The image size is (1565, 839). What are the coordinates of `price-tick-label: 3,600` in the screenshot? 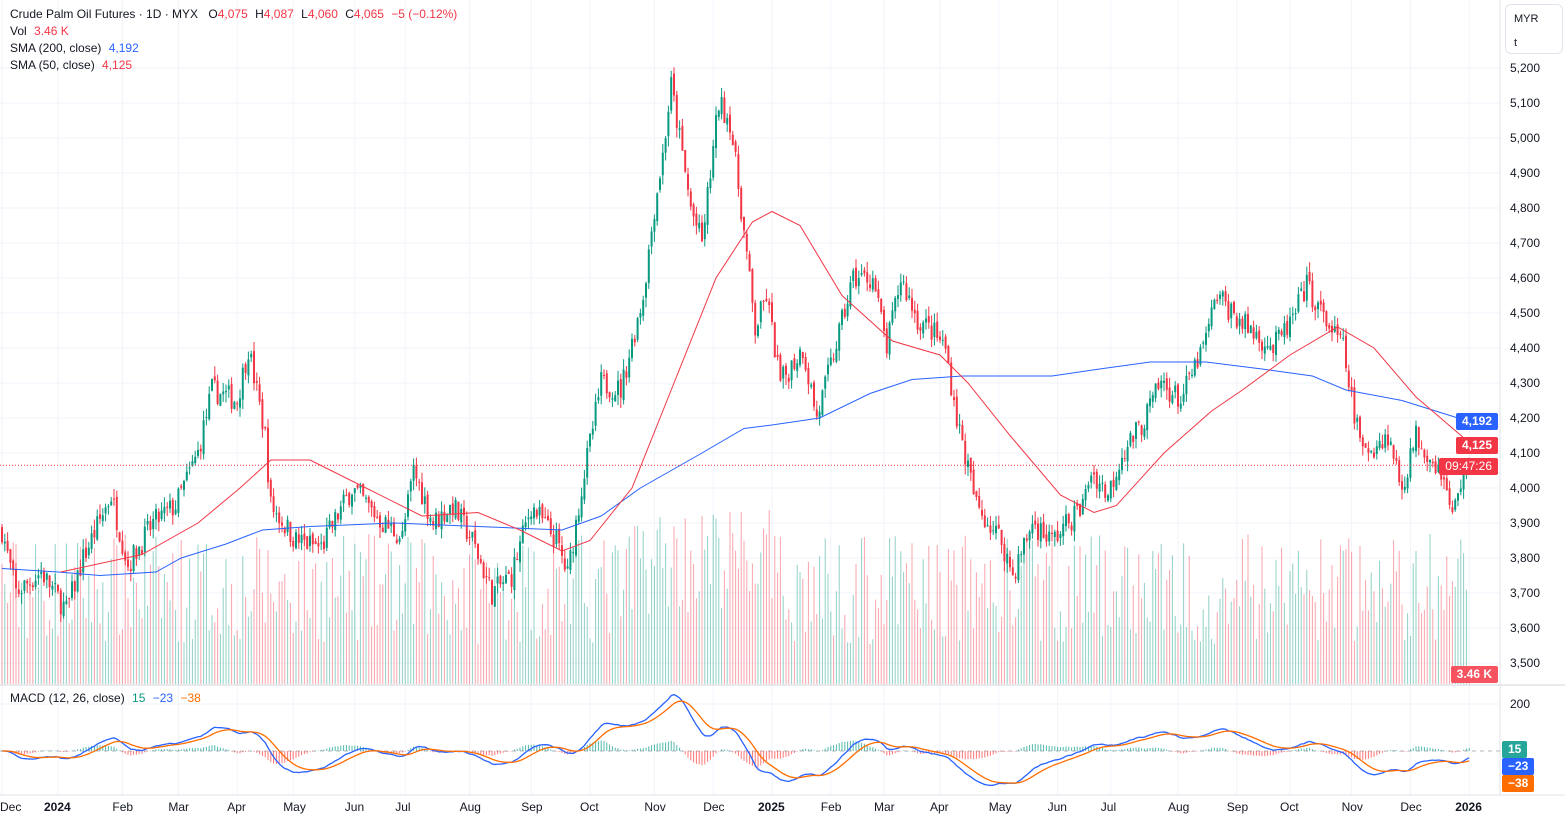 It's located at (1525, 628).